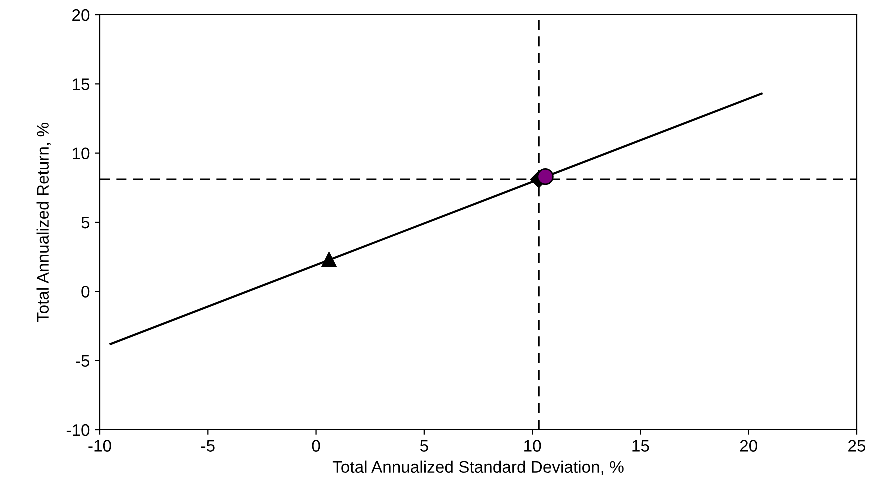  Describe the element at coordinates (857, 446) in the screenshot. I see `x-tick-label: 25` at that location.